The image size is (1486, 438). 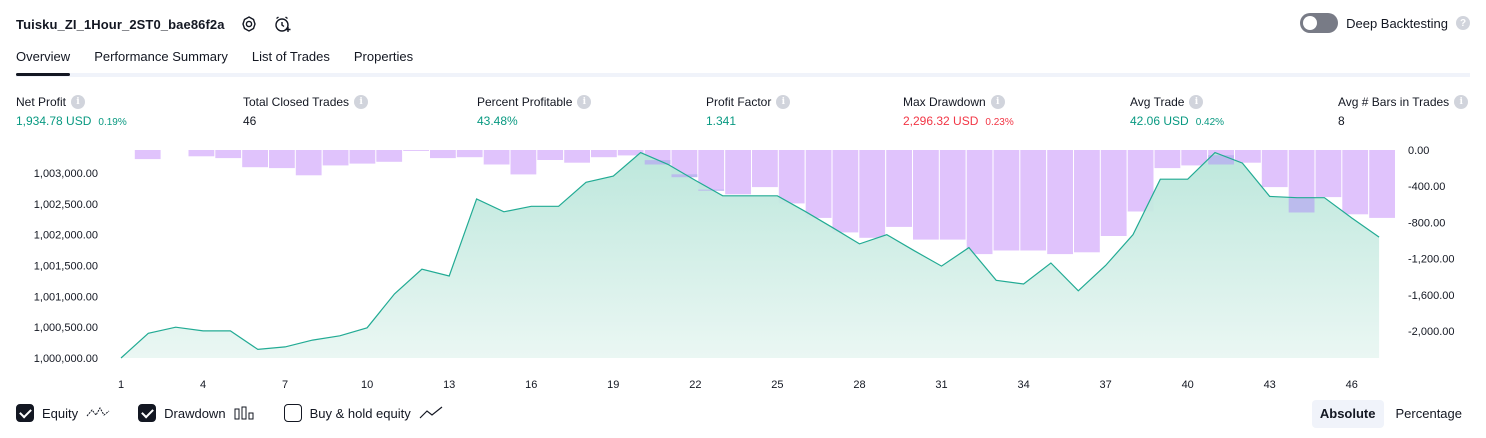 I want to click on deep-backtesting-control: Deep Backtesting ?, so click(x=1385, y=23).